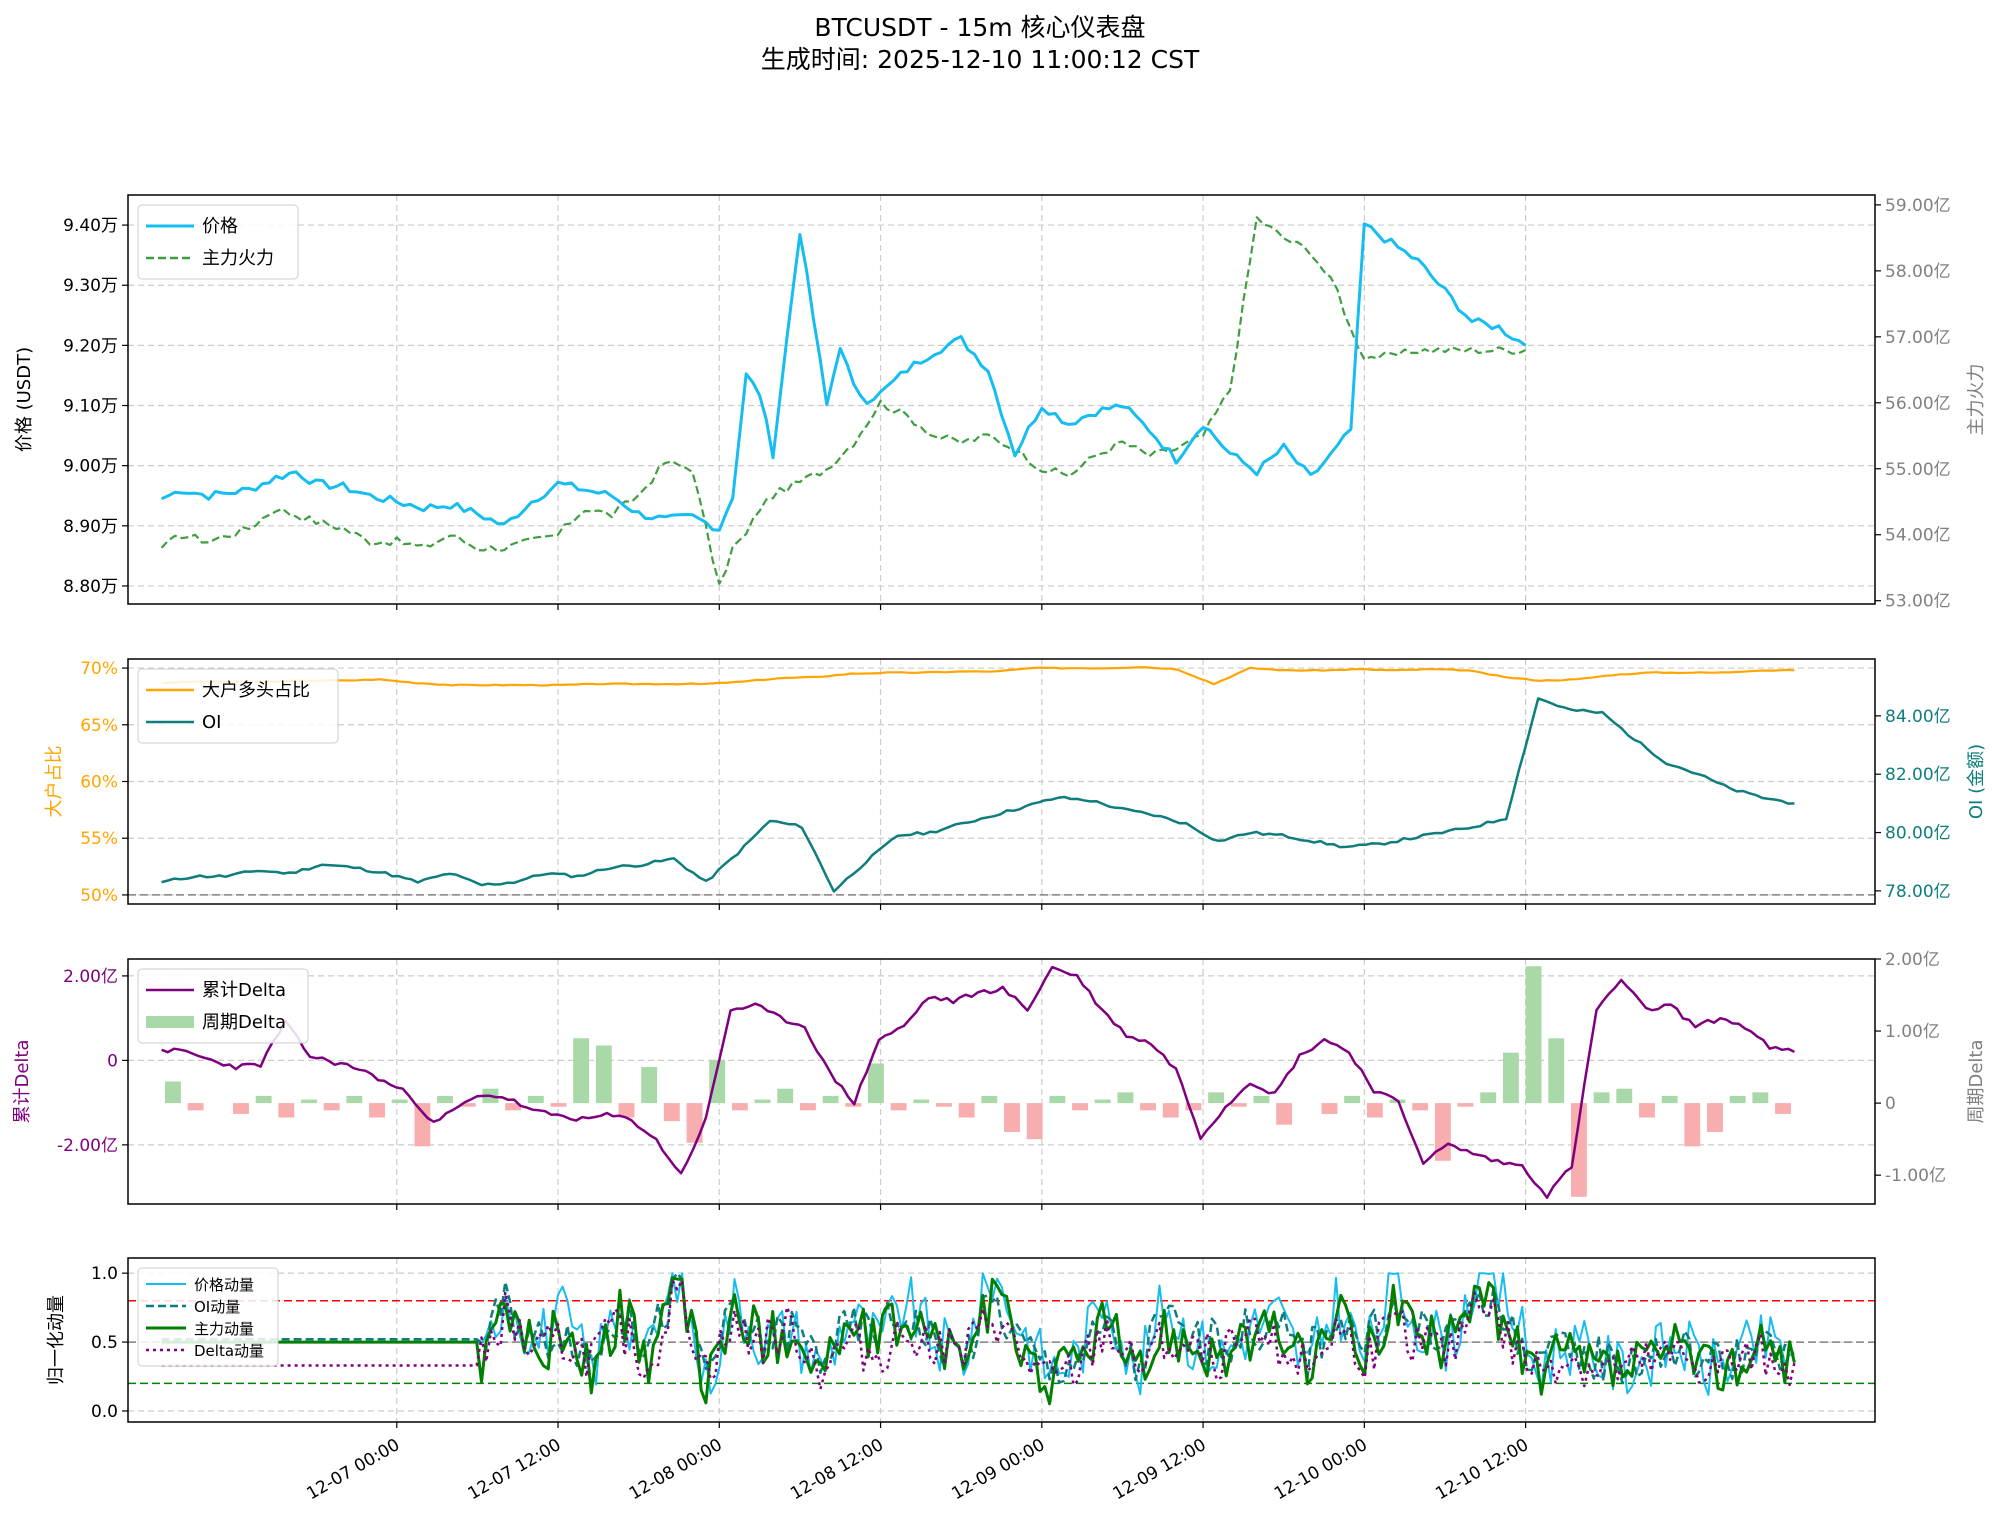 This screenshot has height=1521, width=2001. Describe the element at coordinates (244, 1022) in the screenshot. I see `legend-label: 周期Delta` at that location.